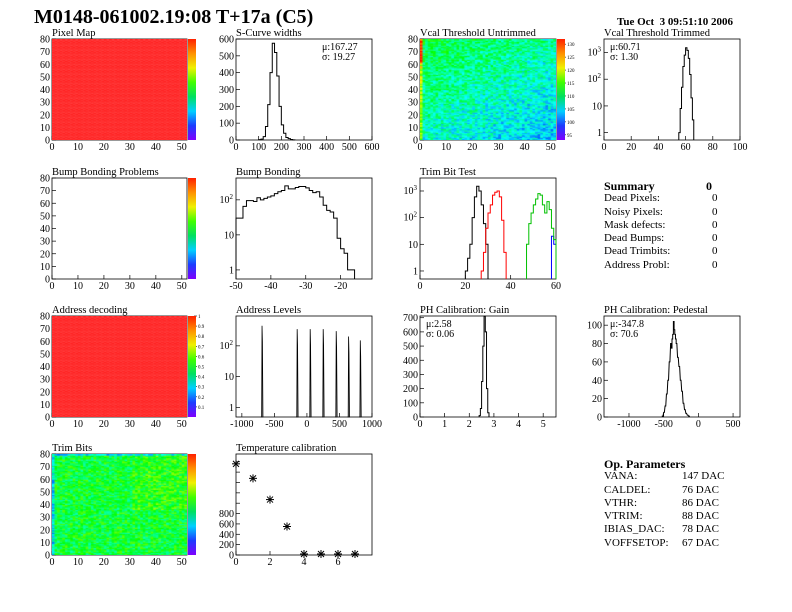 This screenshot has height=612, width=792. Describe the element at coordinates (448, 172) in the screenshot. I see `chart-title: Trim Bit Test` at that location.